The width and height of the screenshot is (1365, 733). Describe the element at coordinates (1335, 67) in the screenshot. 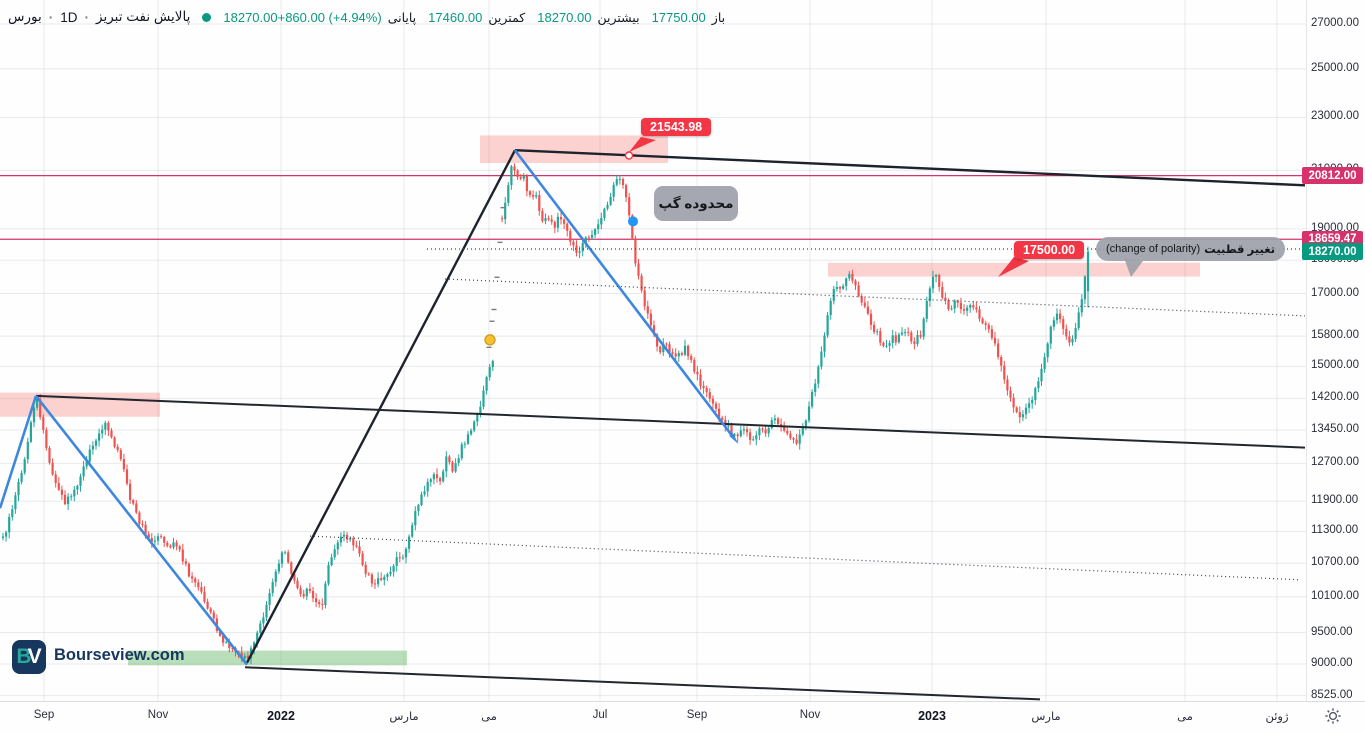

I see `price-axis-label: 25000.00` at that location.